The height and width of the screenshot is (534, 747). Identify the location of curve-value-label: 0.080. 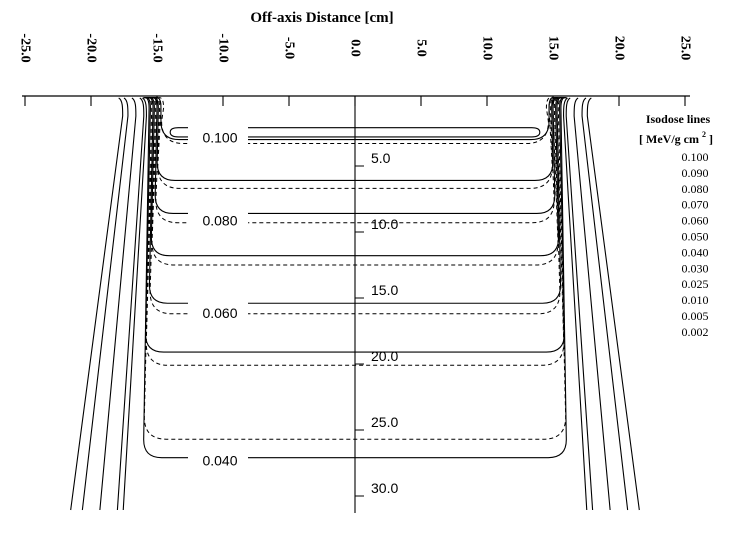
(219, 220).